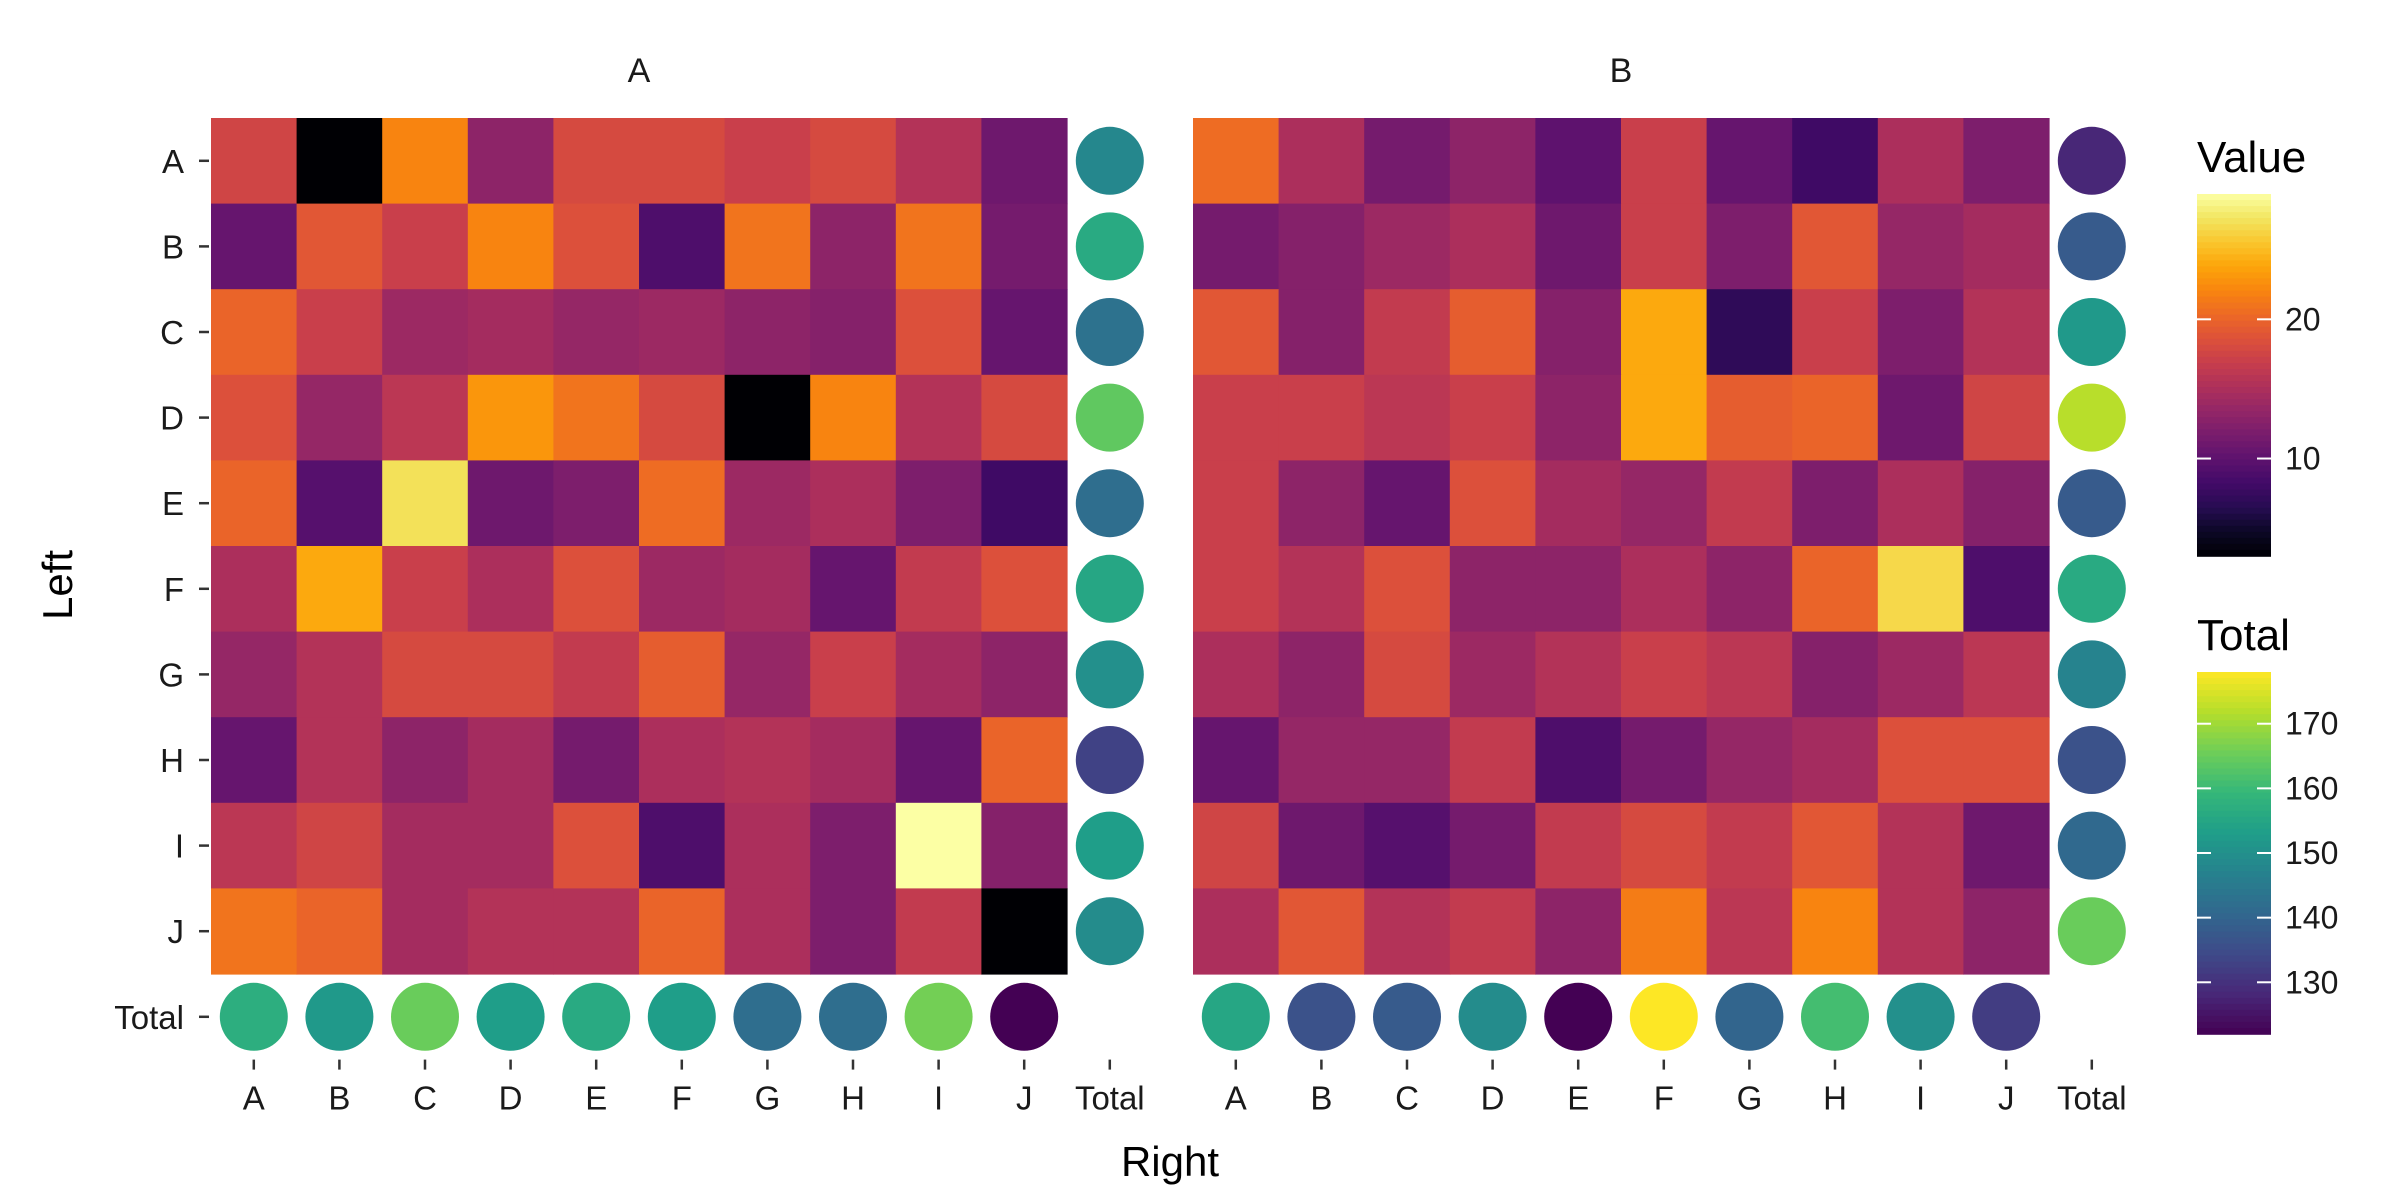 This screenshot has width=2400, height=1200. What do you see at coordinates (1621, 71) in the screenshot?
I see `facet-title: B` at bounding box center [1621, 71].